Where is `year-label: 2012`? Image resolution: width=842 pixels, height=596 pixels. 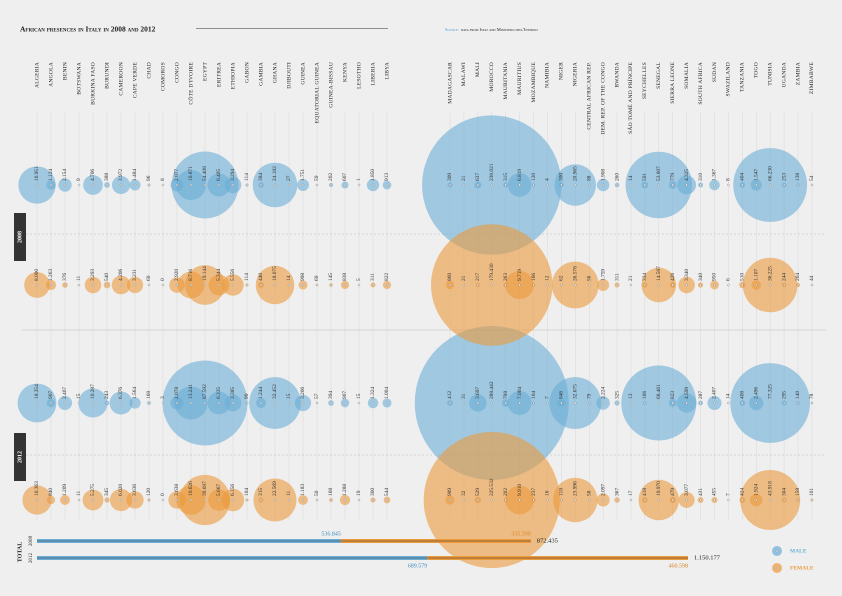
year-label: 2012 is located at coordinates (20, 457).